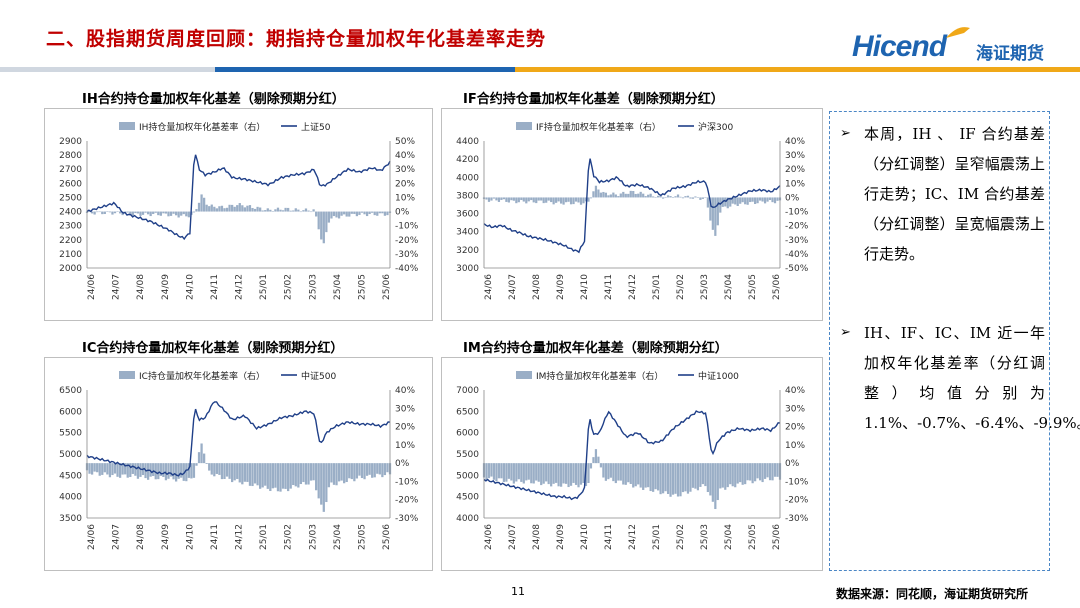  What do you see at coordinates (467, 251) in the screenshot?
I see `y-left-tick-label: 3200` at bounding box center [467, 251].